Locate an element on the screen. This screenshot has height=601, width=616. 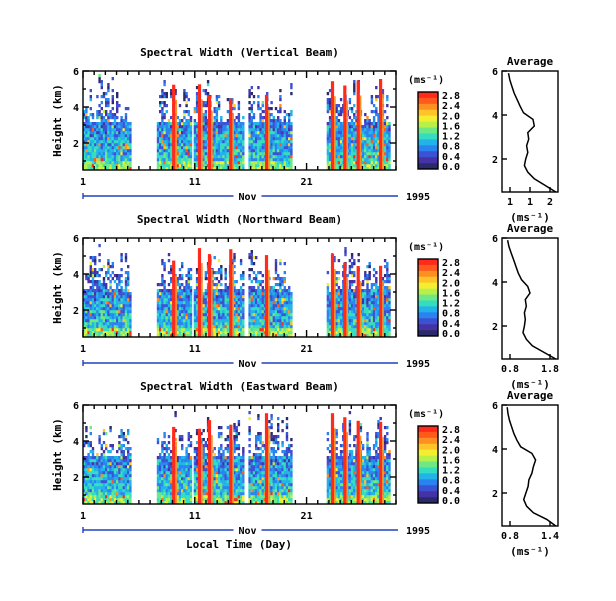
colorbar-swatch is located at coordinates (428, 333).